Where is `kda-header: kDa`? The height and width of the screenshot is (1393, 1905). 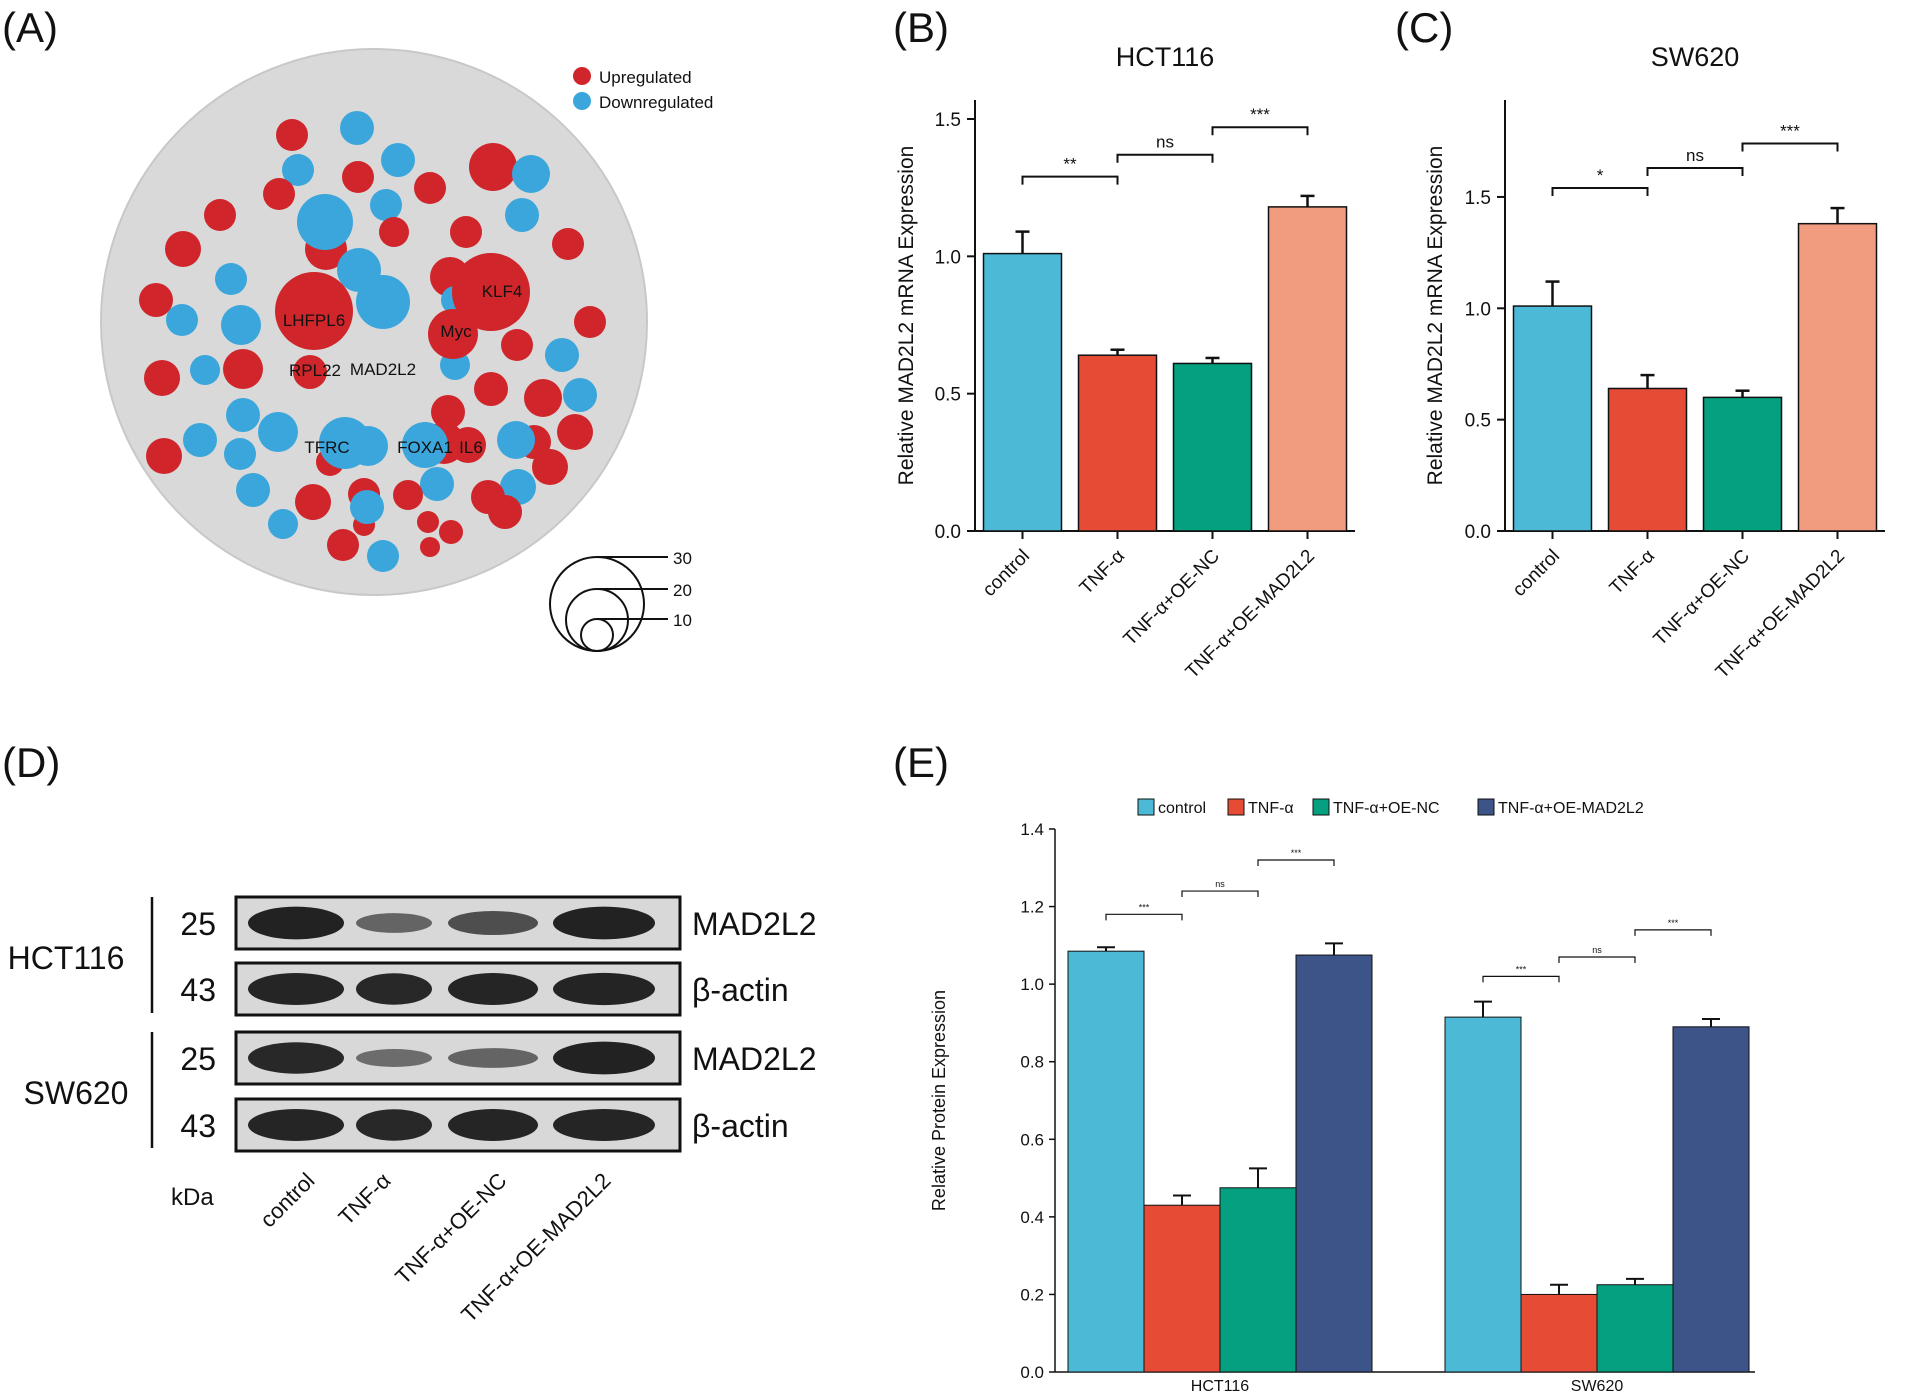
kda-header: kDa is located at coordinates (192, 1197).